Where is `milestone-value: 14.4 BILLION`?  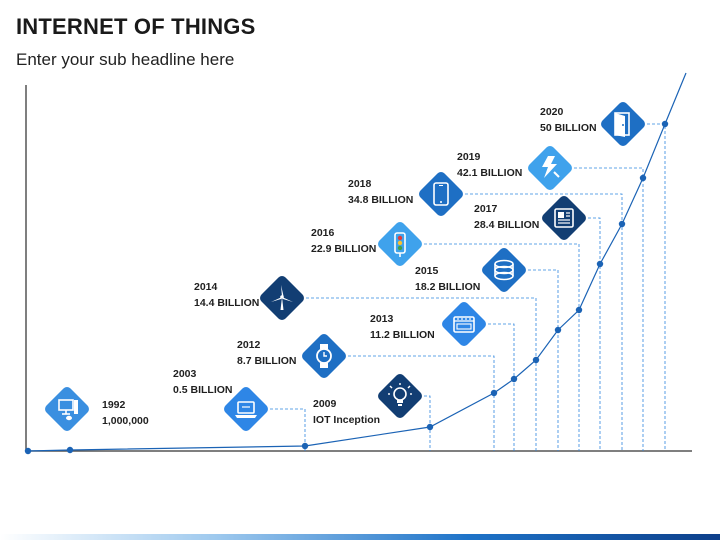 milestone-value: 14.4 BILLION is located at coordinates (227, 303).